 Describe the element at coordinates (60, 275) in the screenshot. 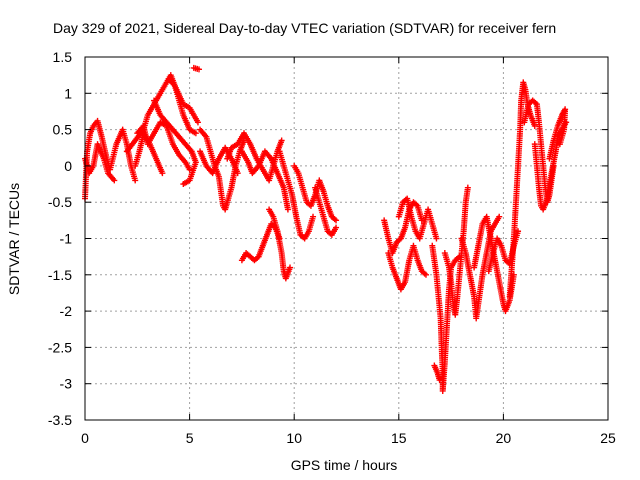

I see `y-tick-label: -1.5` at that location.